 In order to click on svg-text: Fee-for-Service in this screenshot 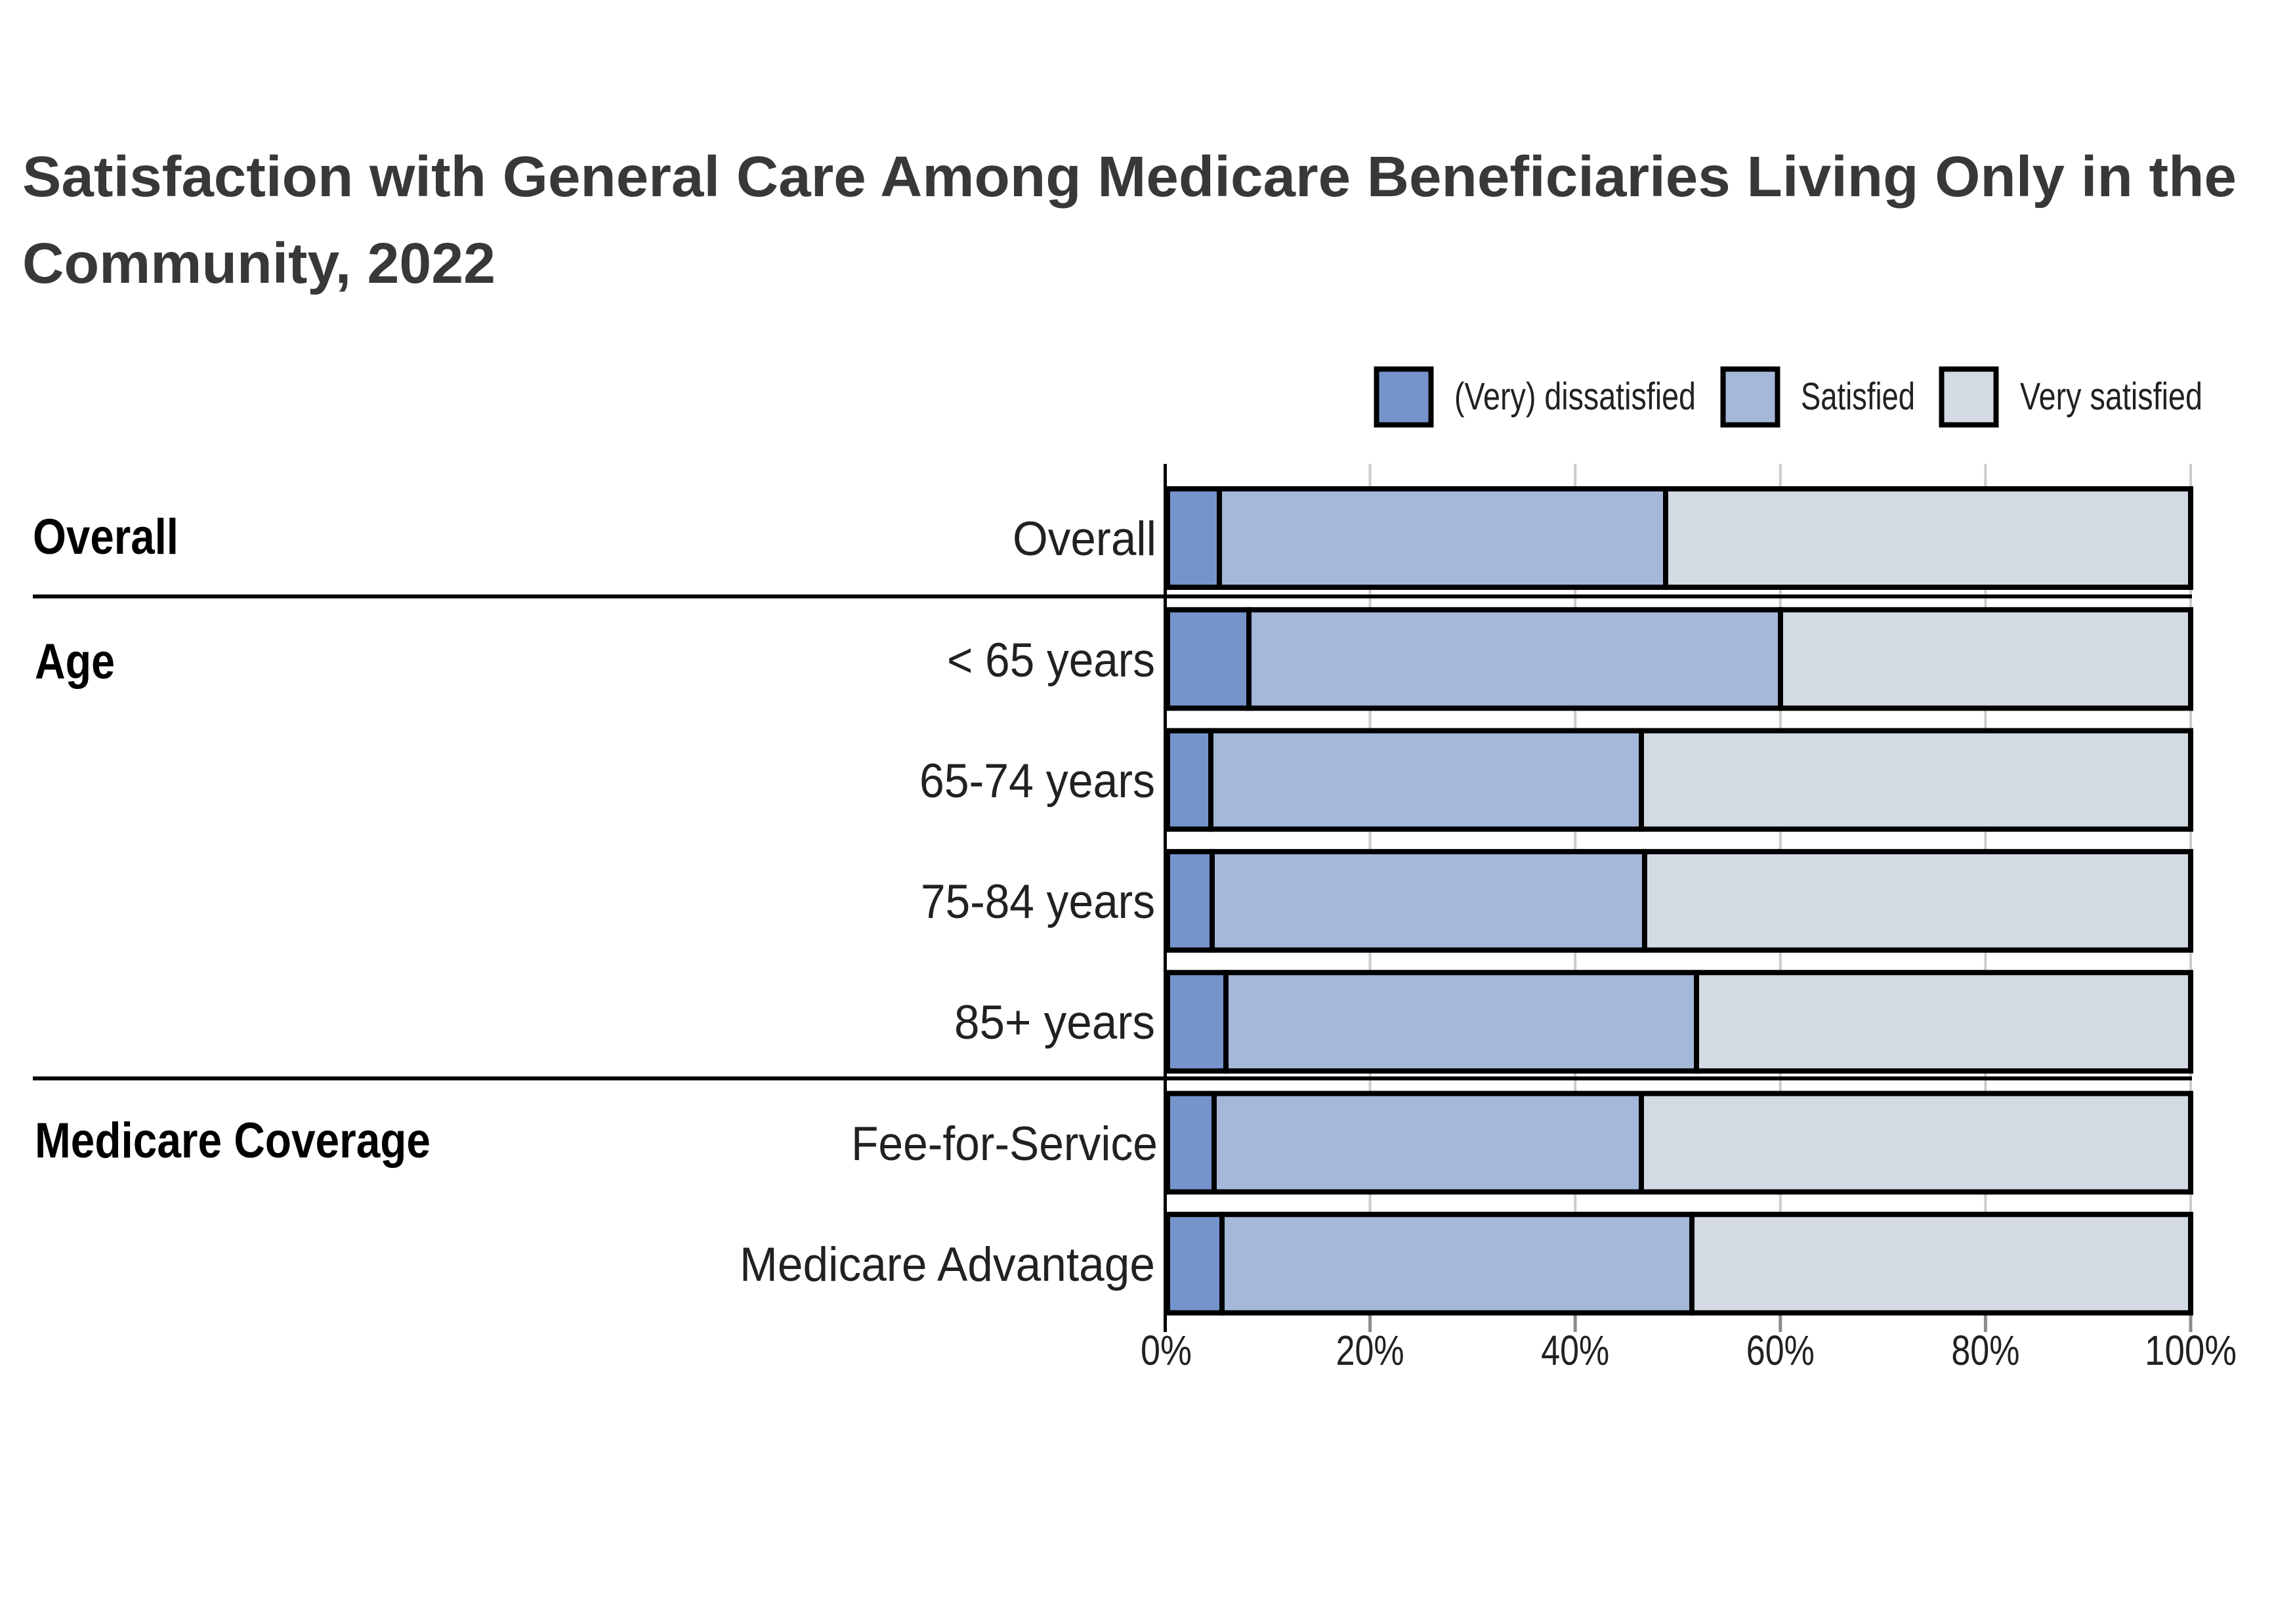, I will do `click(1004, 1144)`.